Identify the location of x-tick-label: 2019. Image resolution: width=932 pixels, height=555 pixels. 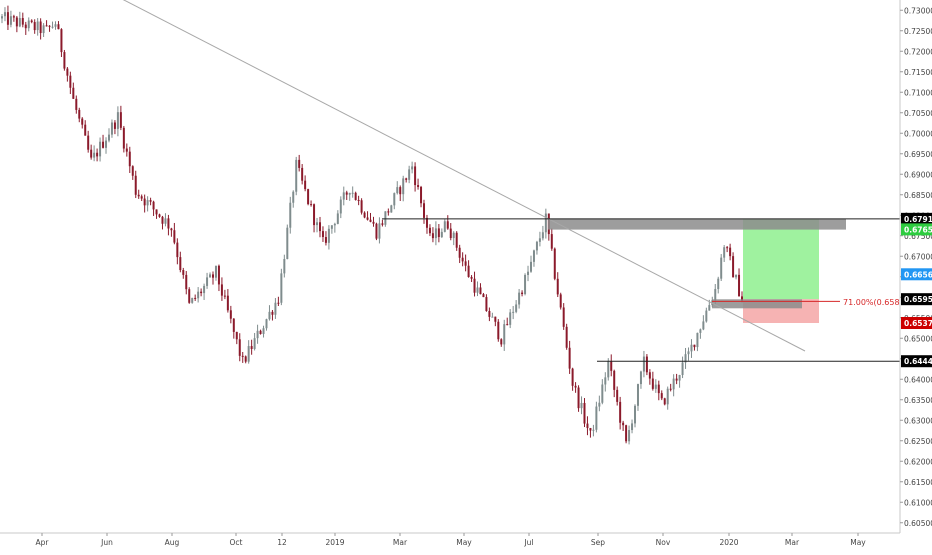
(334, 542).